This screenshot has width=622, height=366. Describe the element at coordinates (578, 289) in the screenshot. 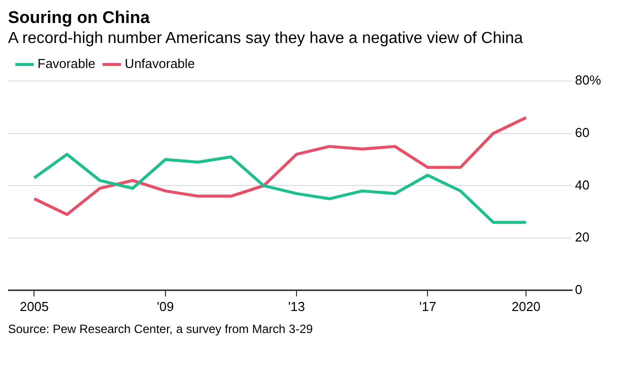

I see `y-tick-label: 0` at that location.